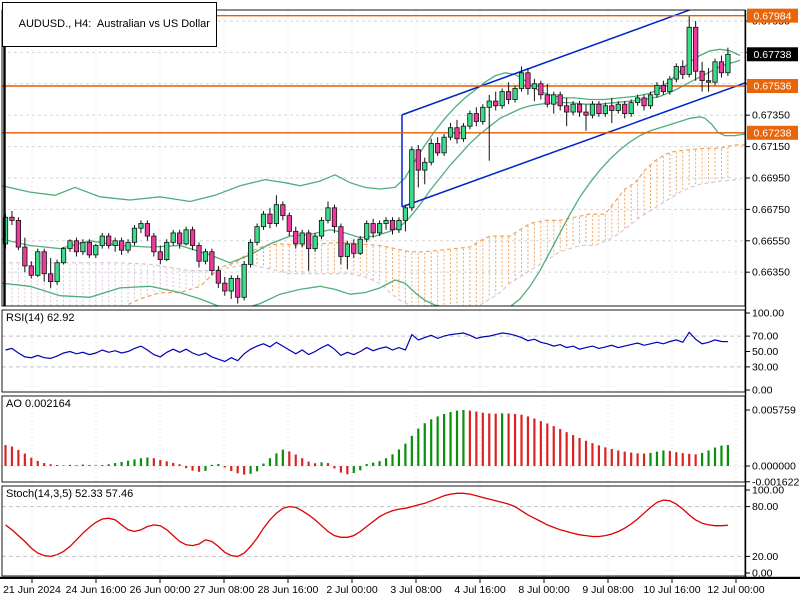 The height and width of the screenshot is (600, 800). What do you see at coordinates (366, 525) in the screenshot?
I see `stoch-line` at bounding box center [366, 525].